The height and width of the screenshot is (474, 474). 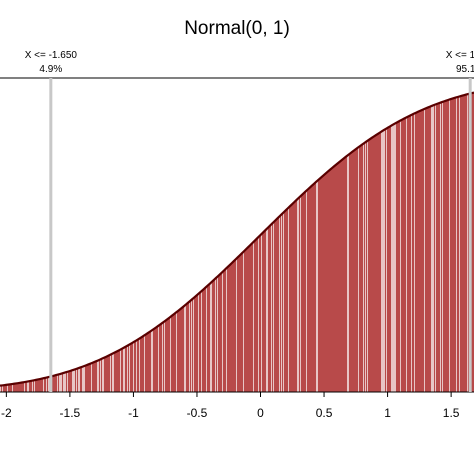 I want to click on x-axis: -2 -1.5 -1 -0.5 0 0.5 1 1.5, so click(x=230, y=406).